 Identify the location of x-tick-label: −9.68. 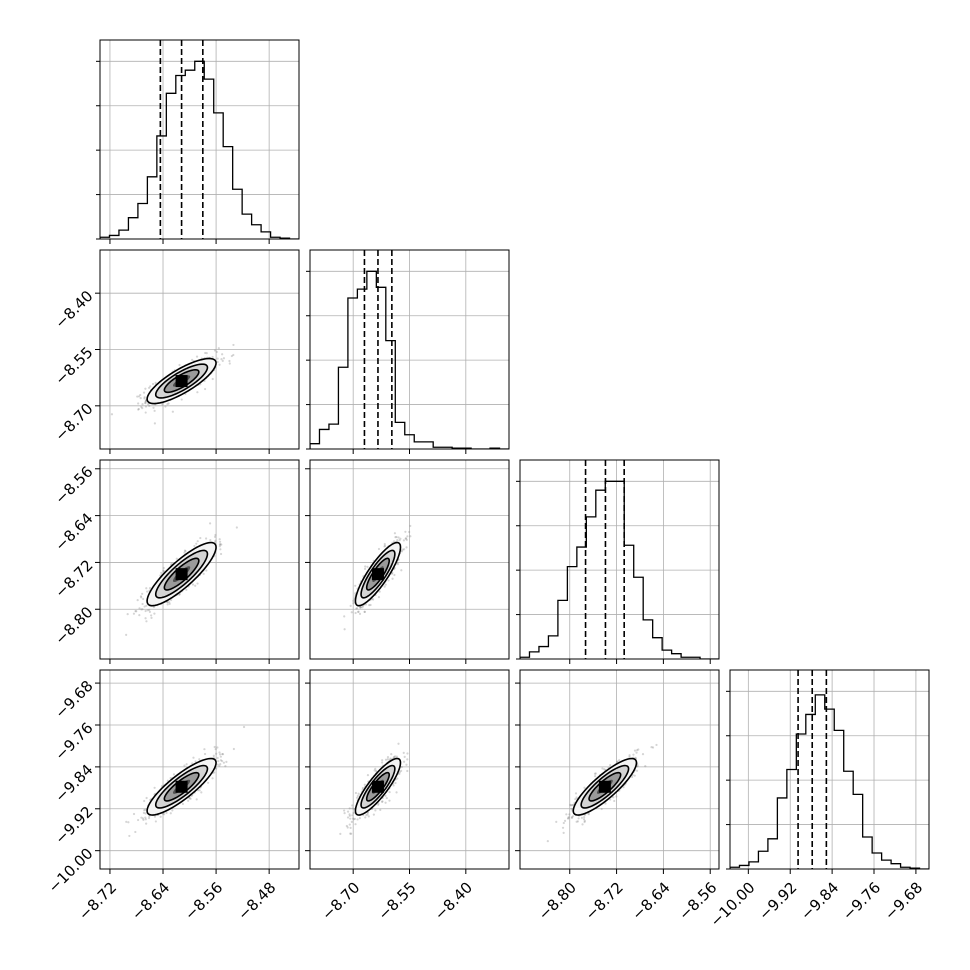
(903, 901).